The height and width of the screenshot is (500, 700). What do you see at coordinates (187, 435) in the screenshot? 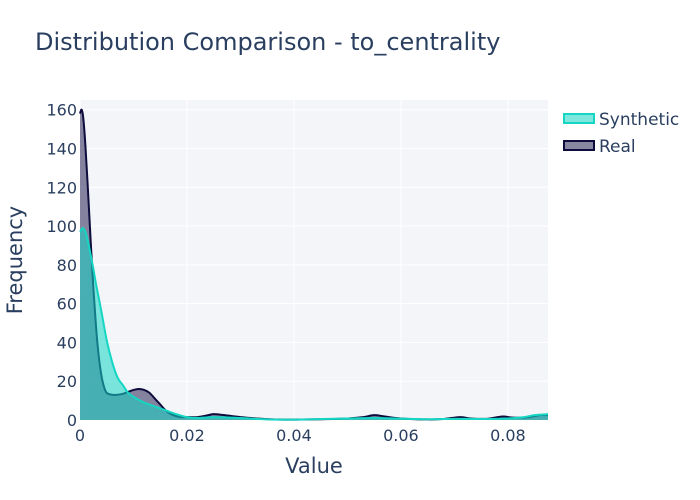
I see `x-tick-label: 0.02` at bounding box center [187, 435].